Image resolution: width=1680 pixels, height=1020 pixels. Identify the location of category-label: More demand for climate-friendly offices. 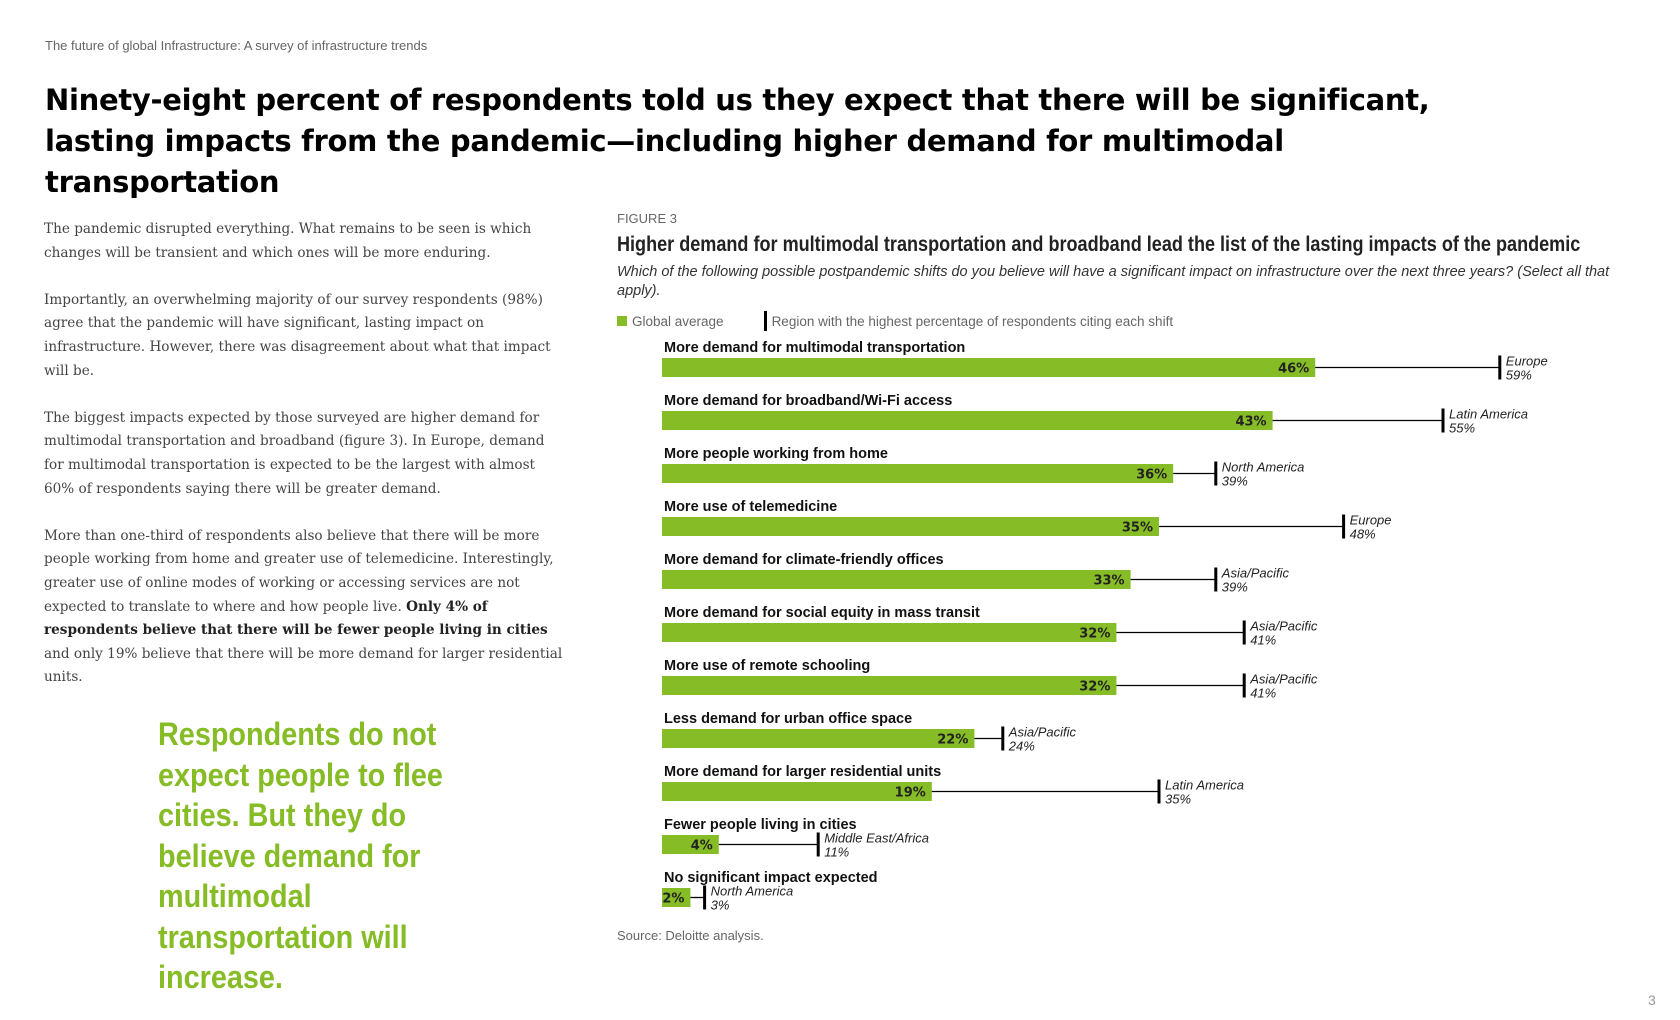
(804, 560).